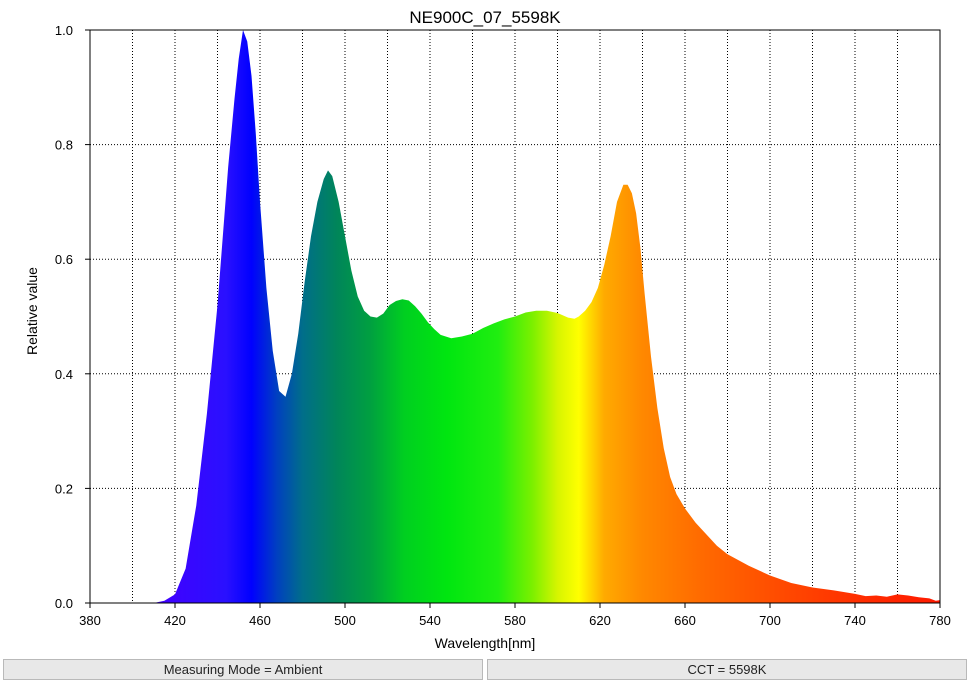 The width and height of the screenshot is (970, 683). Describe the element at coordinates (90, 620) in the screenshot. I see `x-tick-label: 380` at that location.